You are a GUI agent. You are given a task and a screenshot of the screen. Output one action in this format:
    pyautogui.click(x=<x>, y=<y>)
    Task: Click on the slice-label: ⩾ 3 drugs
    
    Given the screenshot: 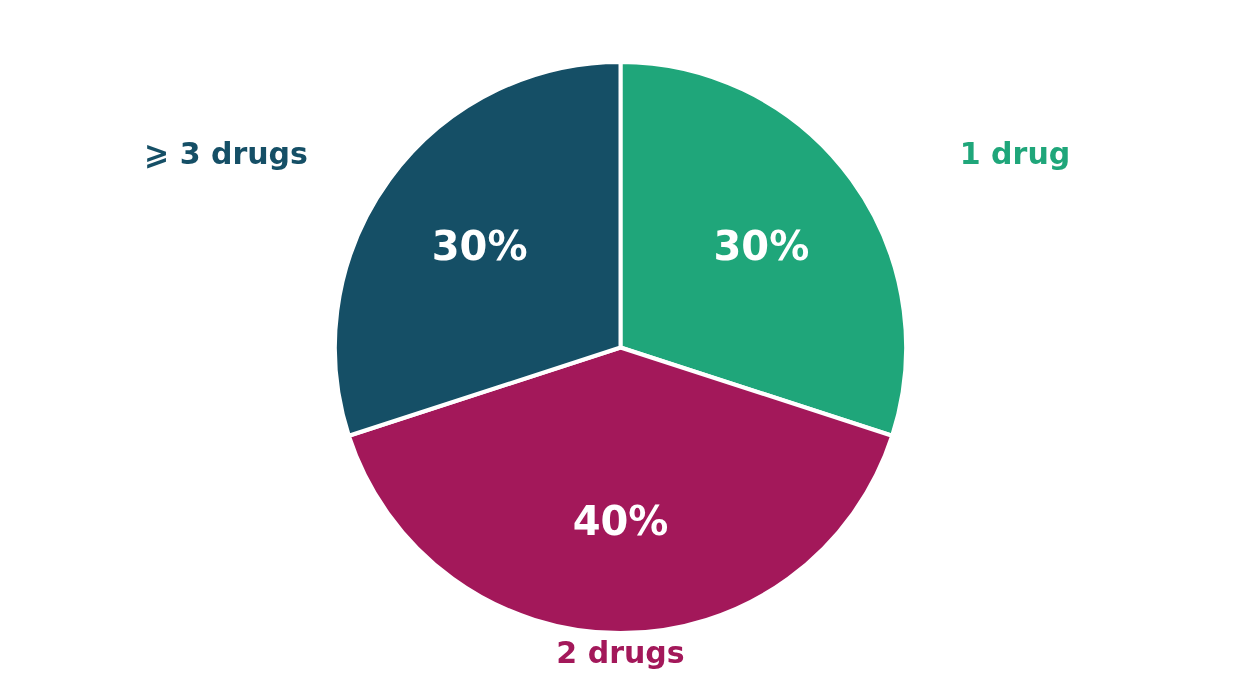 What is the action you would take?
    pyautogui.click(x=226, y=154)
    